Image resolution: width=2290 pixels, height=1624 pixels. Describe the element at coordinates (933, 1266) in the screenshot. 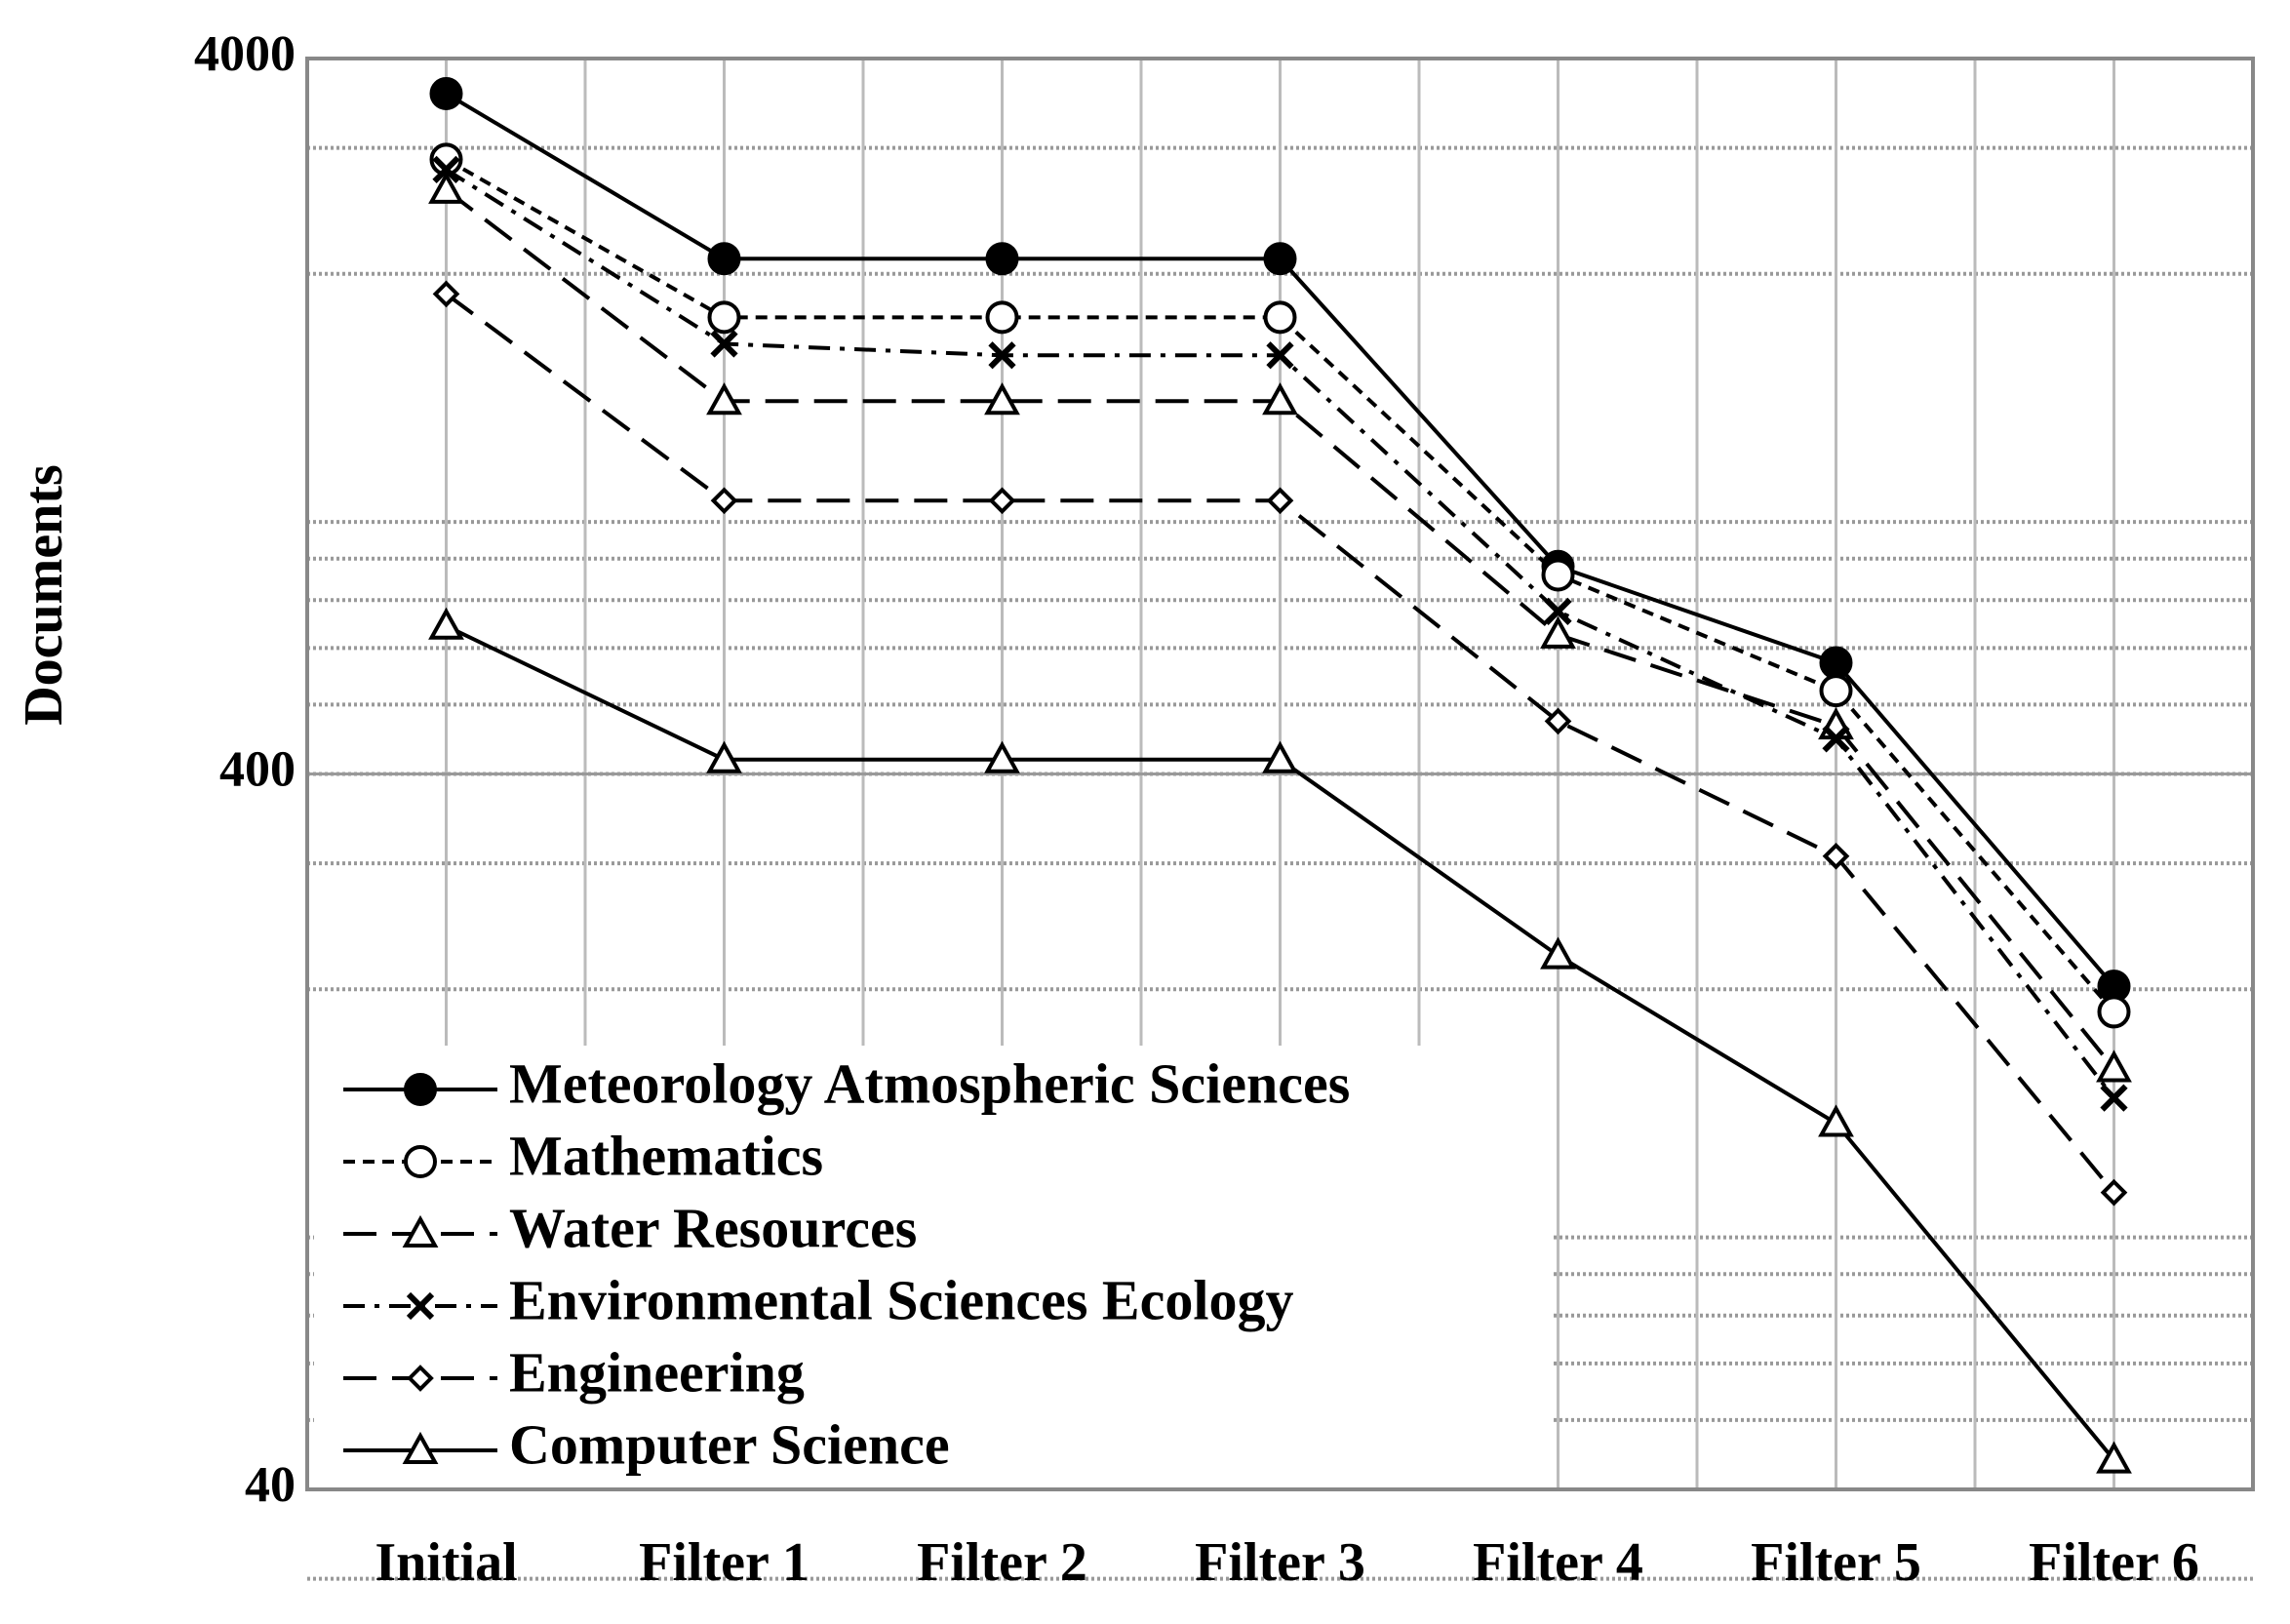

I see `legend-box` at that location.